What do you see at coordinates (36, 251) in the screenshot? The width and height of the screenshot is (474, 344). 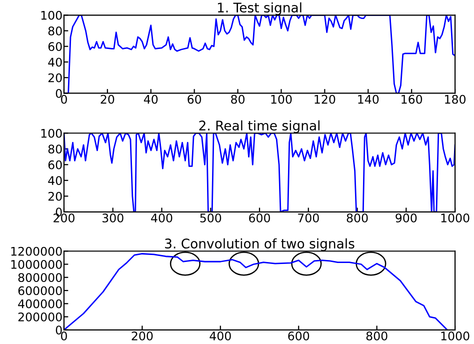 I see `y-tick-label: 1200000` at bounding box center [36, 251].